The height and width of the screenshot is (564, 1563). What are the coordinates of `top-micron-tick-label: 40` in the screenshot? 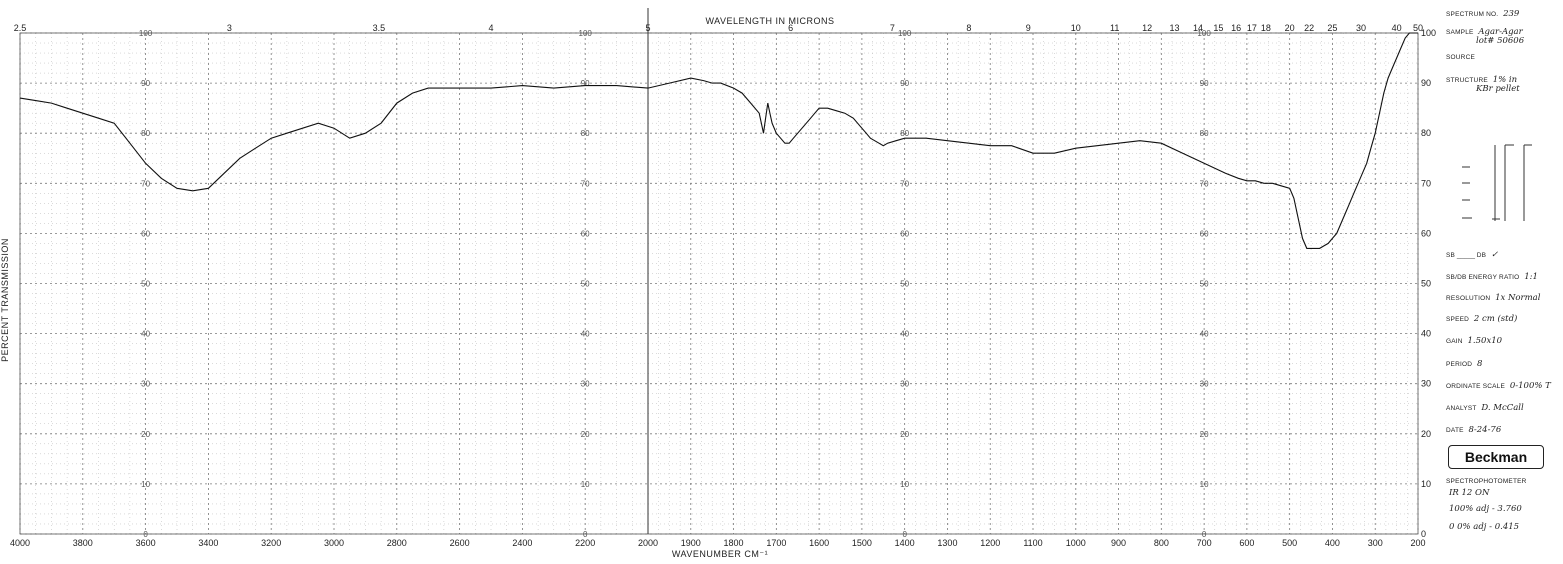 It's located at (1397, 28).